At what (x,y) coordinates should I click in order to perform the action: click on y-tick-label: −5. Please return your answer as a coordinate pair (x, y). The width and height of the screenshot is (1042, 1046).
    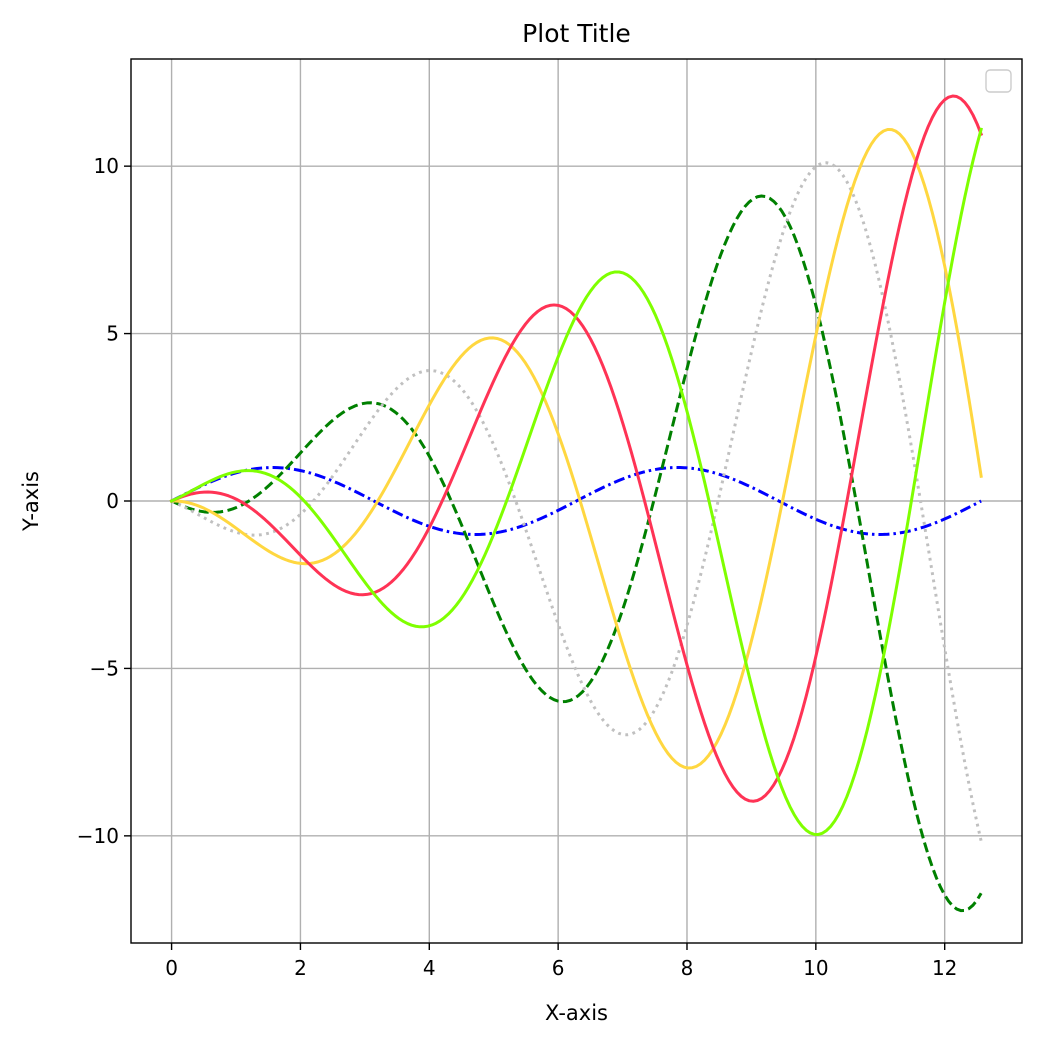
    Looking at the image, I should click on (104, 668).